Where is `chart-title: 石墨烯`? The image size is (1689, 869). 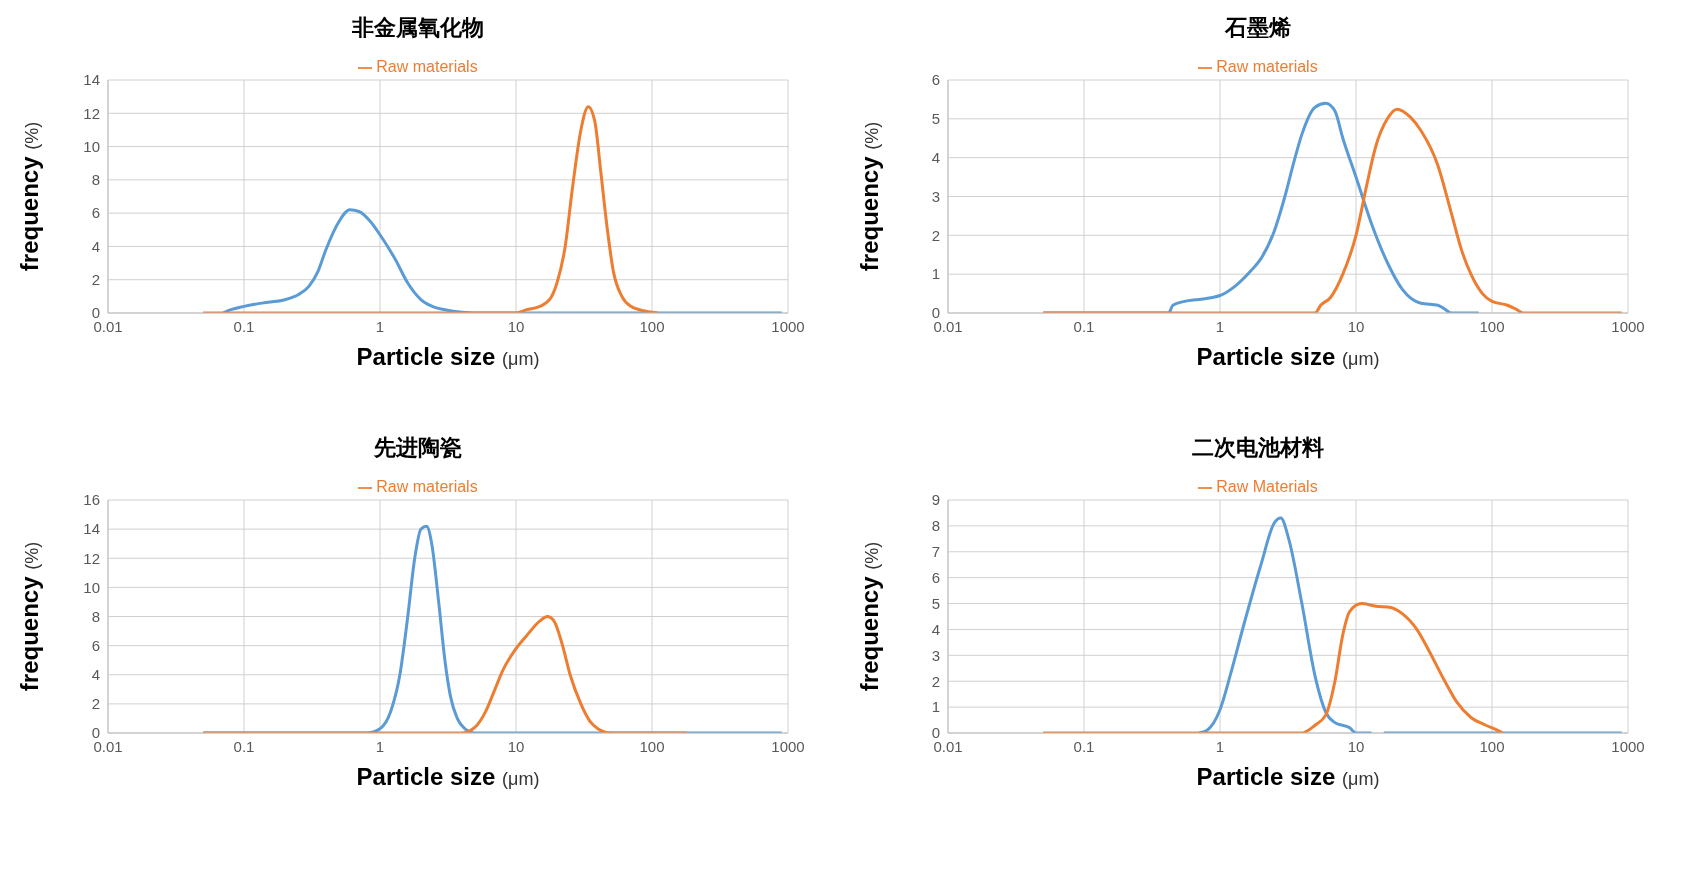 chart-title: 石墨烯 is located at coordinates (1258, 28).